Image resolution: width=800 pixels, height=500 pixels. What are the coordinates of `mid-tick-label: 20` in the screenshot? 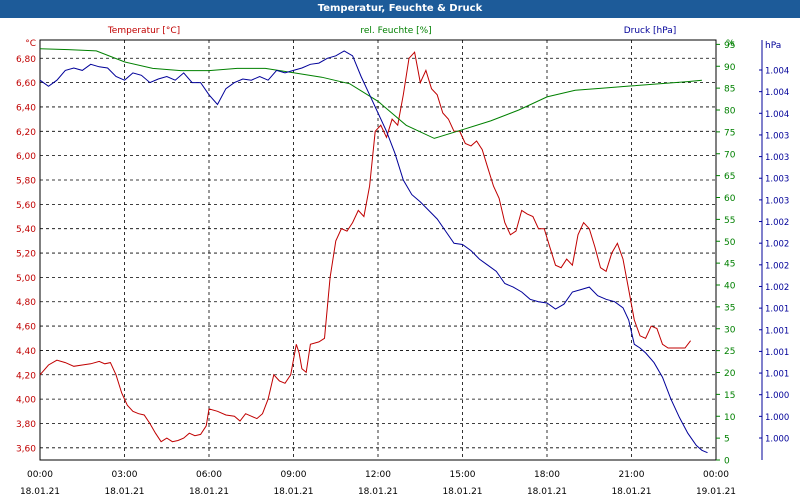 It's located at (730, 374).